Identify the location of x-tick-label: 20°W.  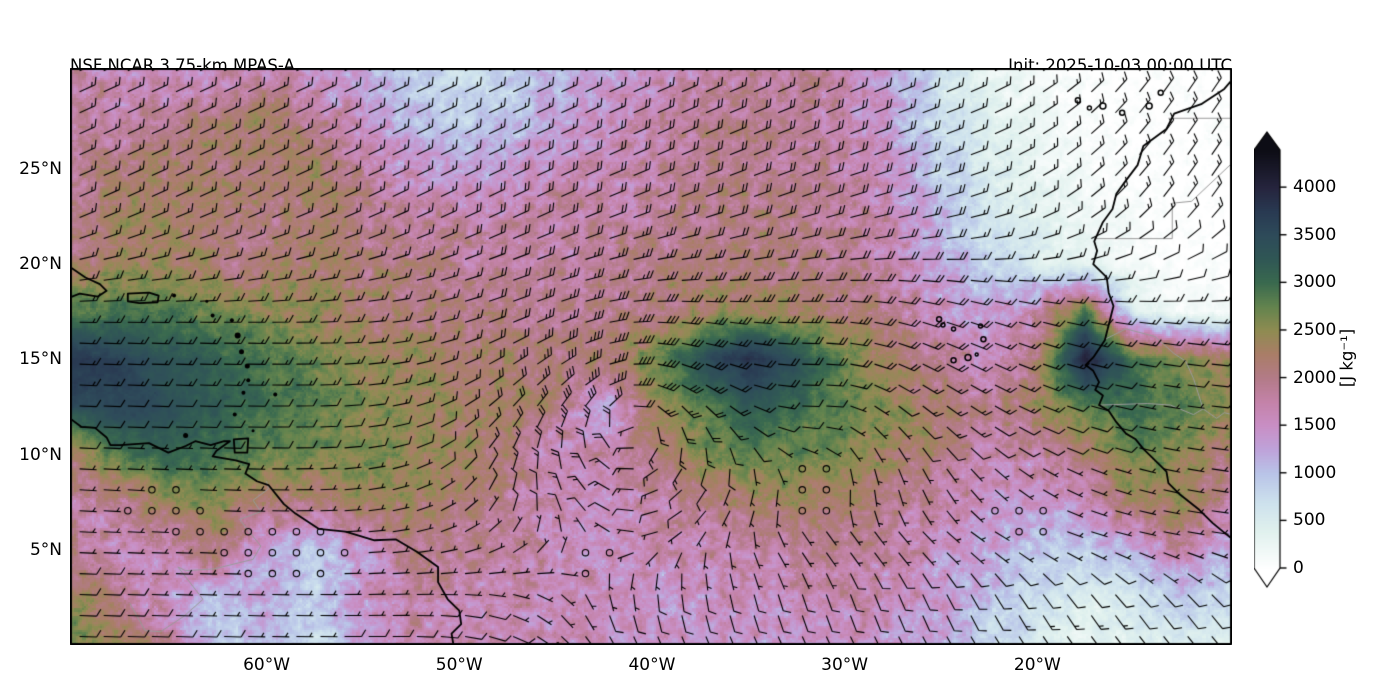
(1037, 665).